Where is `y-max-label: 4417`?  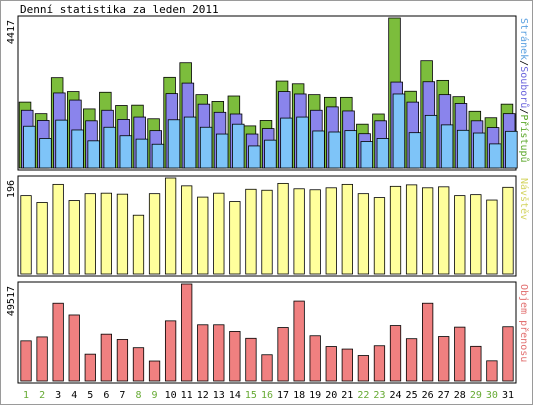 y-max-label: 4417 is located at coordinates (11, 32).